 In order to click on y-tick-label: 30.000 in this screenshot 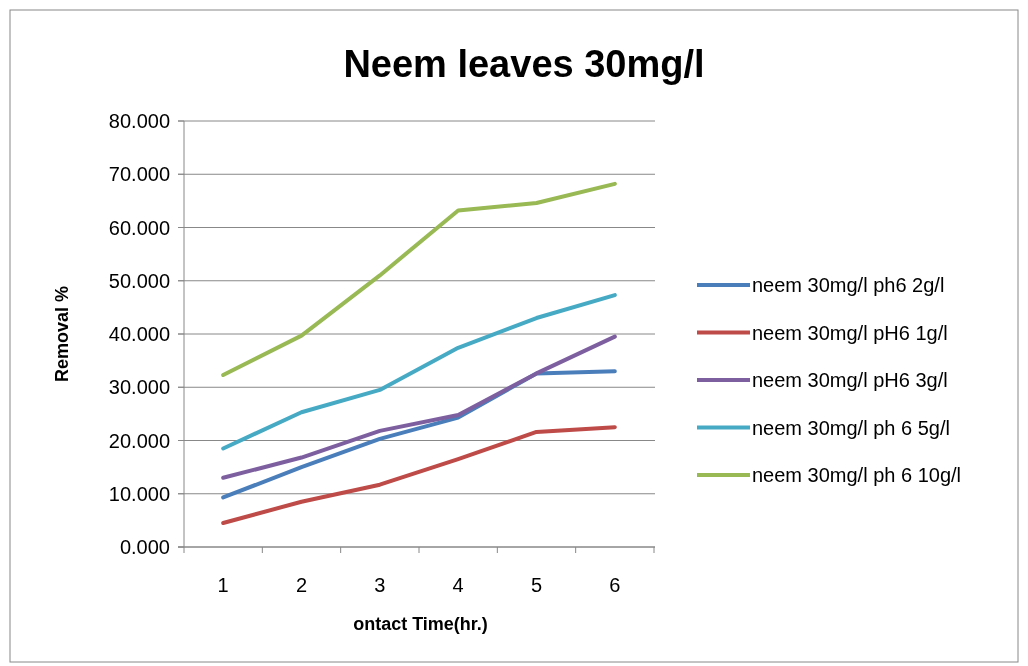, I will do `click(139, 387)`.